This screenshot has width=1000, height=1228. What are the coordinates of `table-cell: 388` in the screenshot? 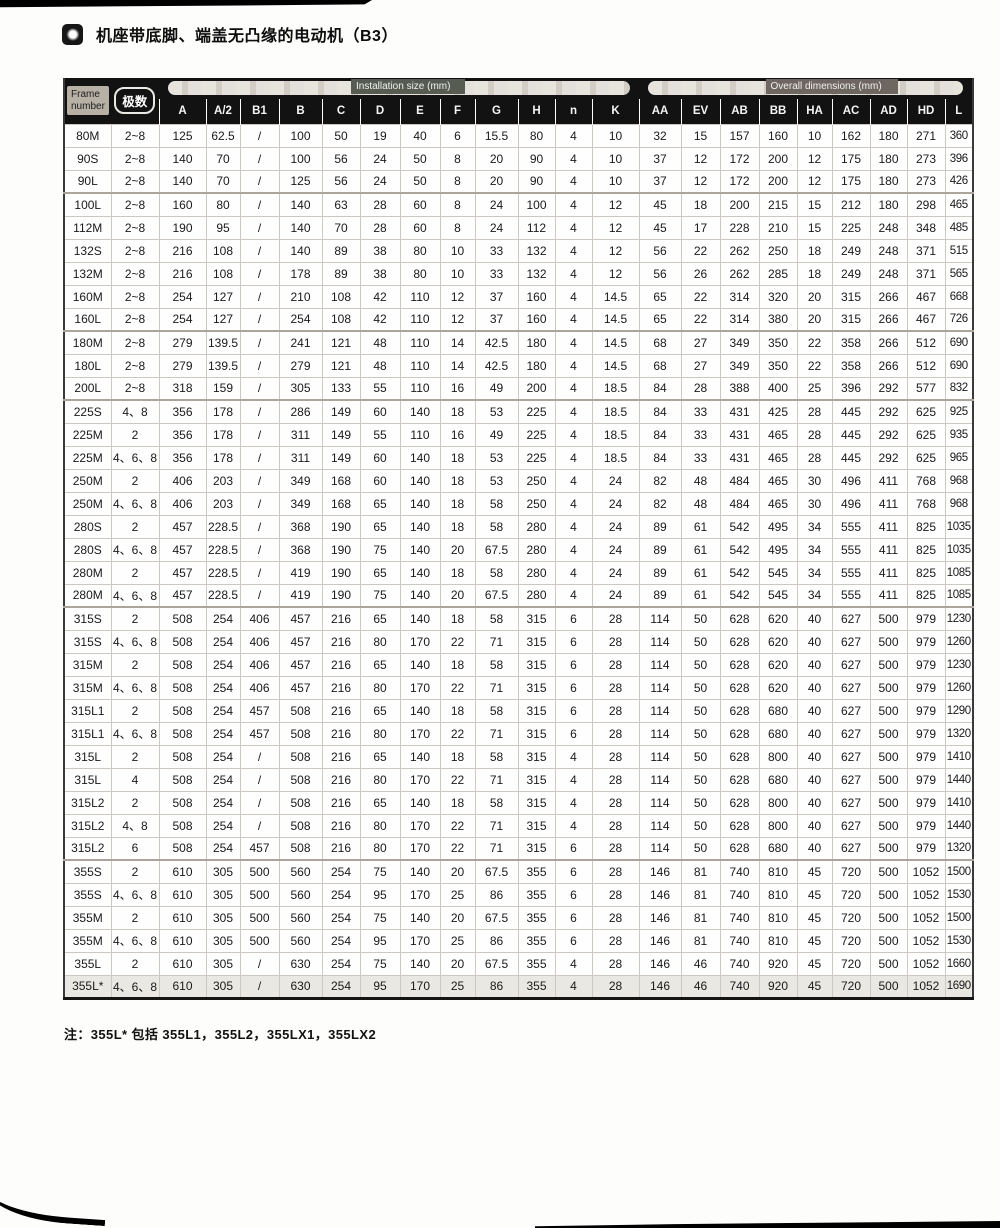 It's located at (739, 388).